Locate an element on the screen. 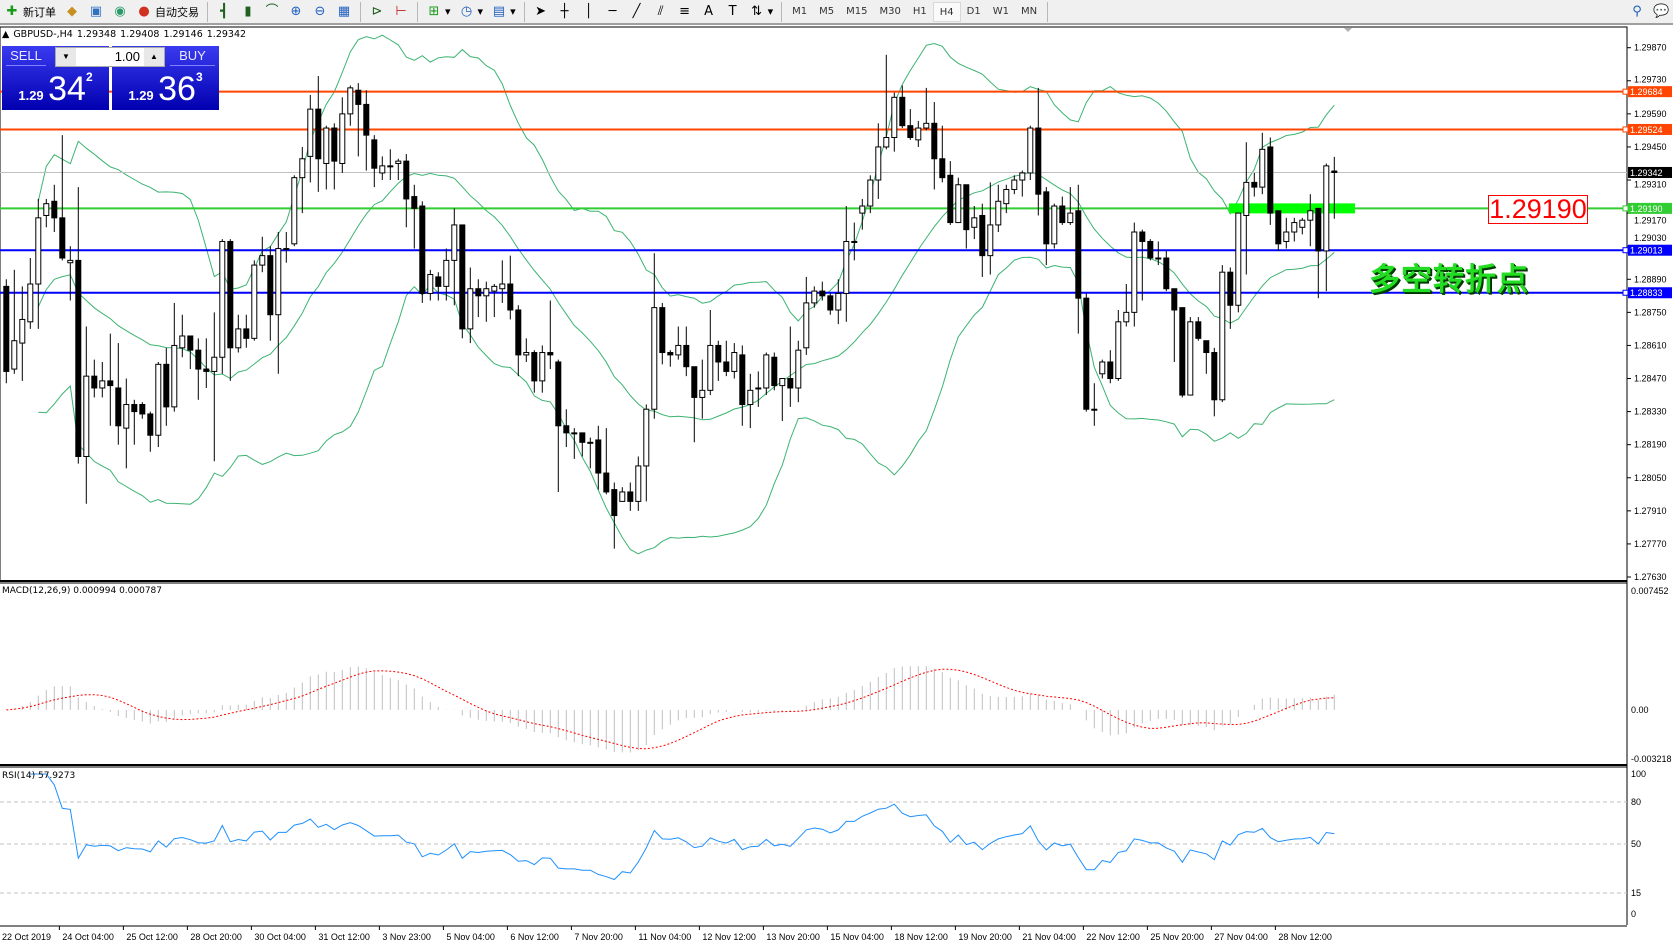 This screenshot has height=946, width=1673. timeframe-mn: MN is located at coordinates (1029, 11).